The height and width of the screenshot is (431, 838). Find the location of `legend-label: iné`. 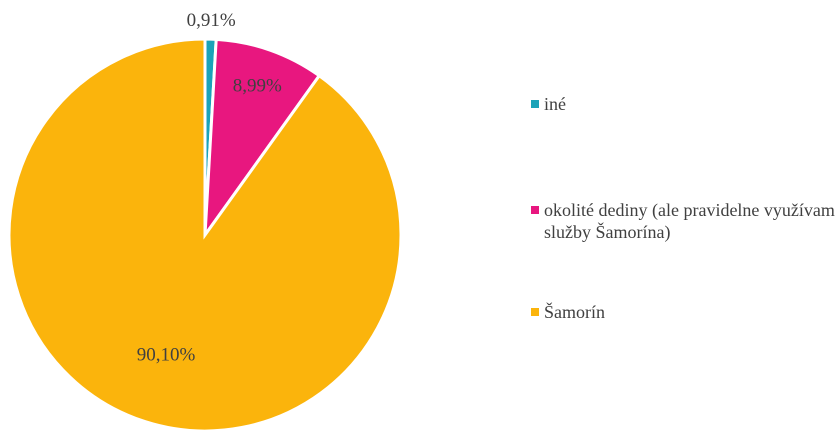

legend-label: iné is located at coordinates (555, 104).